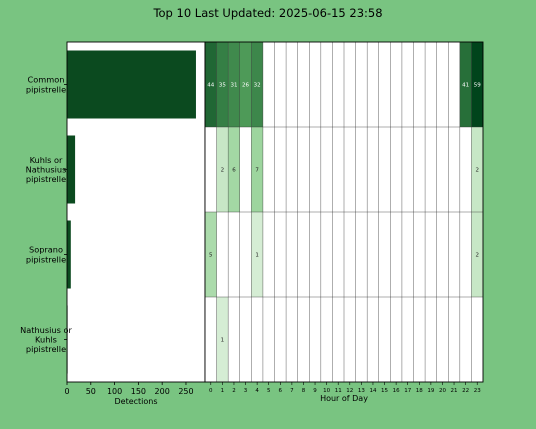  Describe the element at coordinates (304, 391) in the screenshot. I see `hour-tick-label: 8` at that location.